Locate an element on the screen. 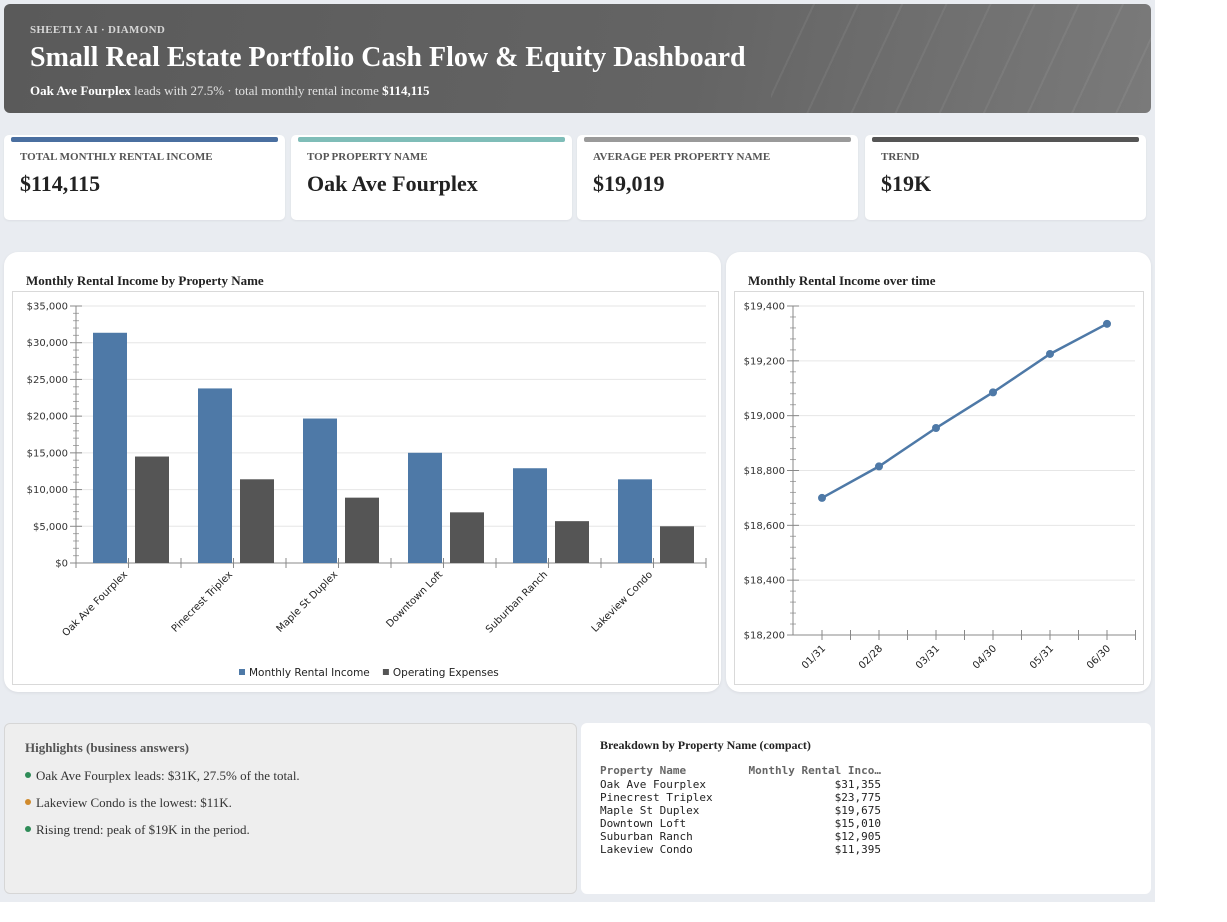 The height and width of the screenshot is (922, 1227). kpi-label: AVERAGE PER PROPERTY NAME is located at coordinates (682, 157).